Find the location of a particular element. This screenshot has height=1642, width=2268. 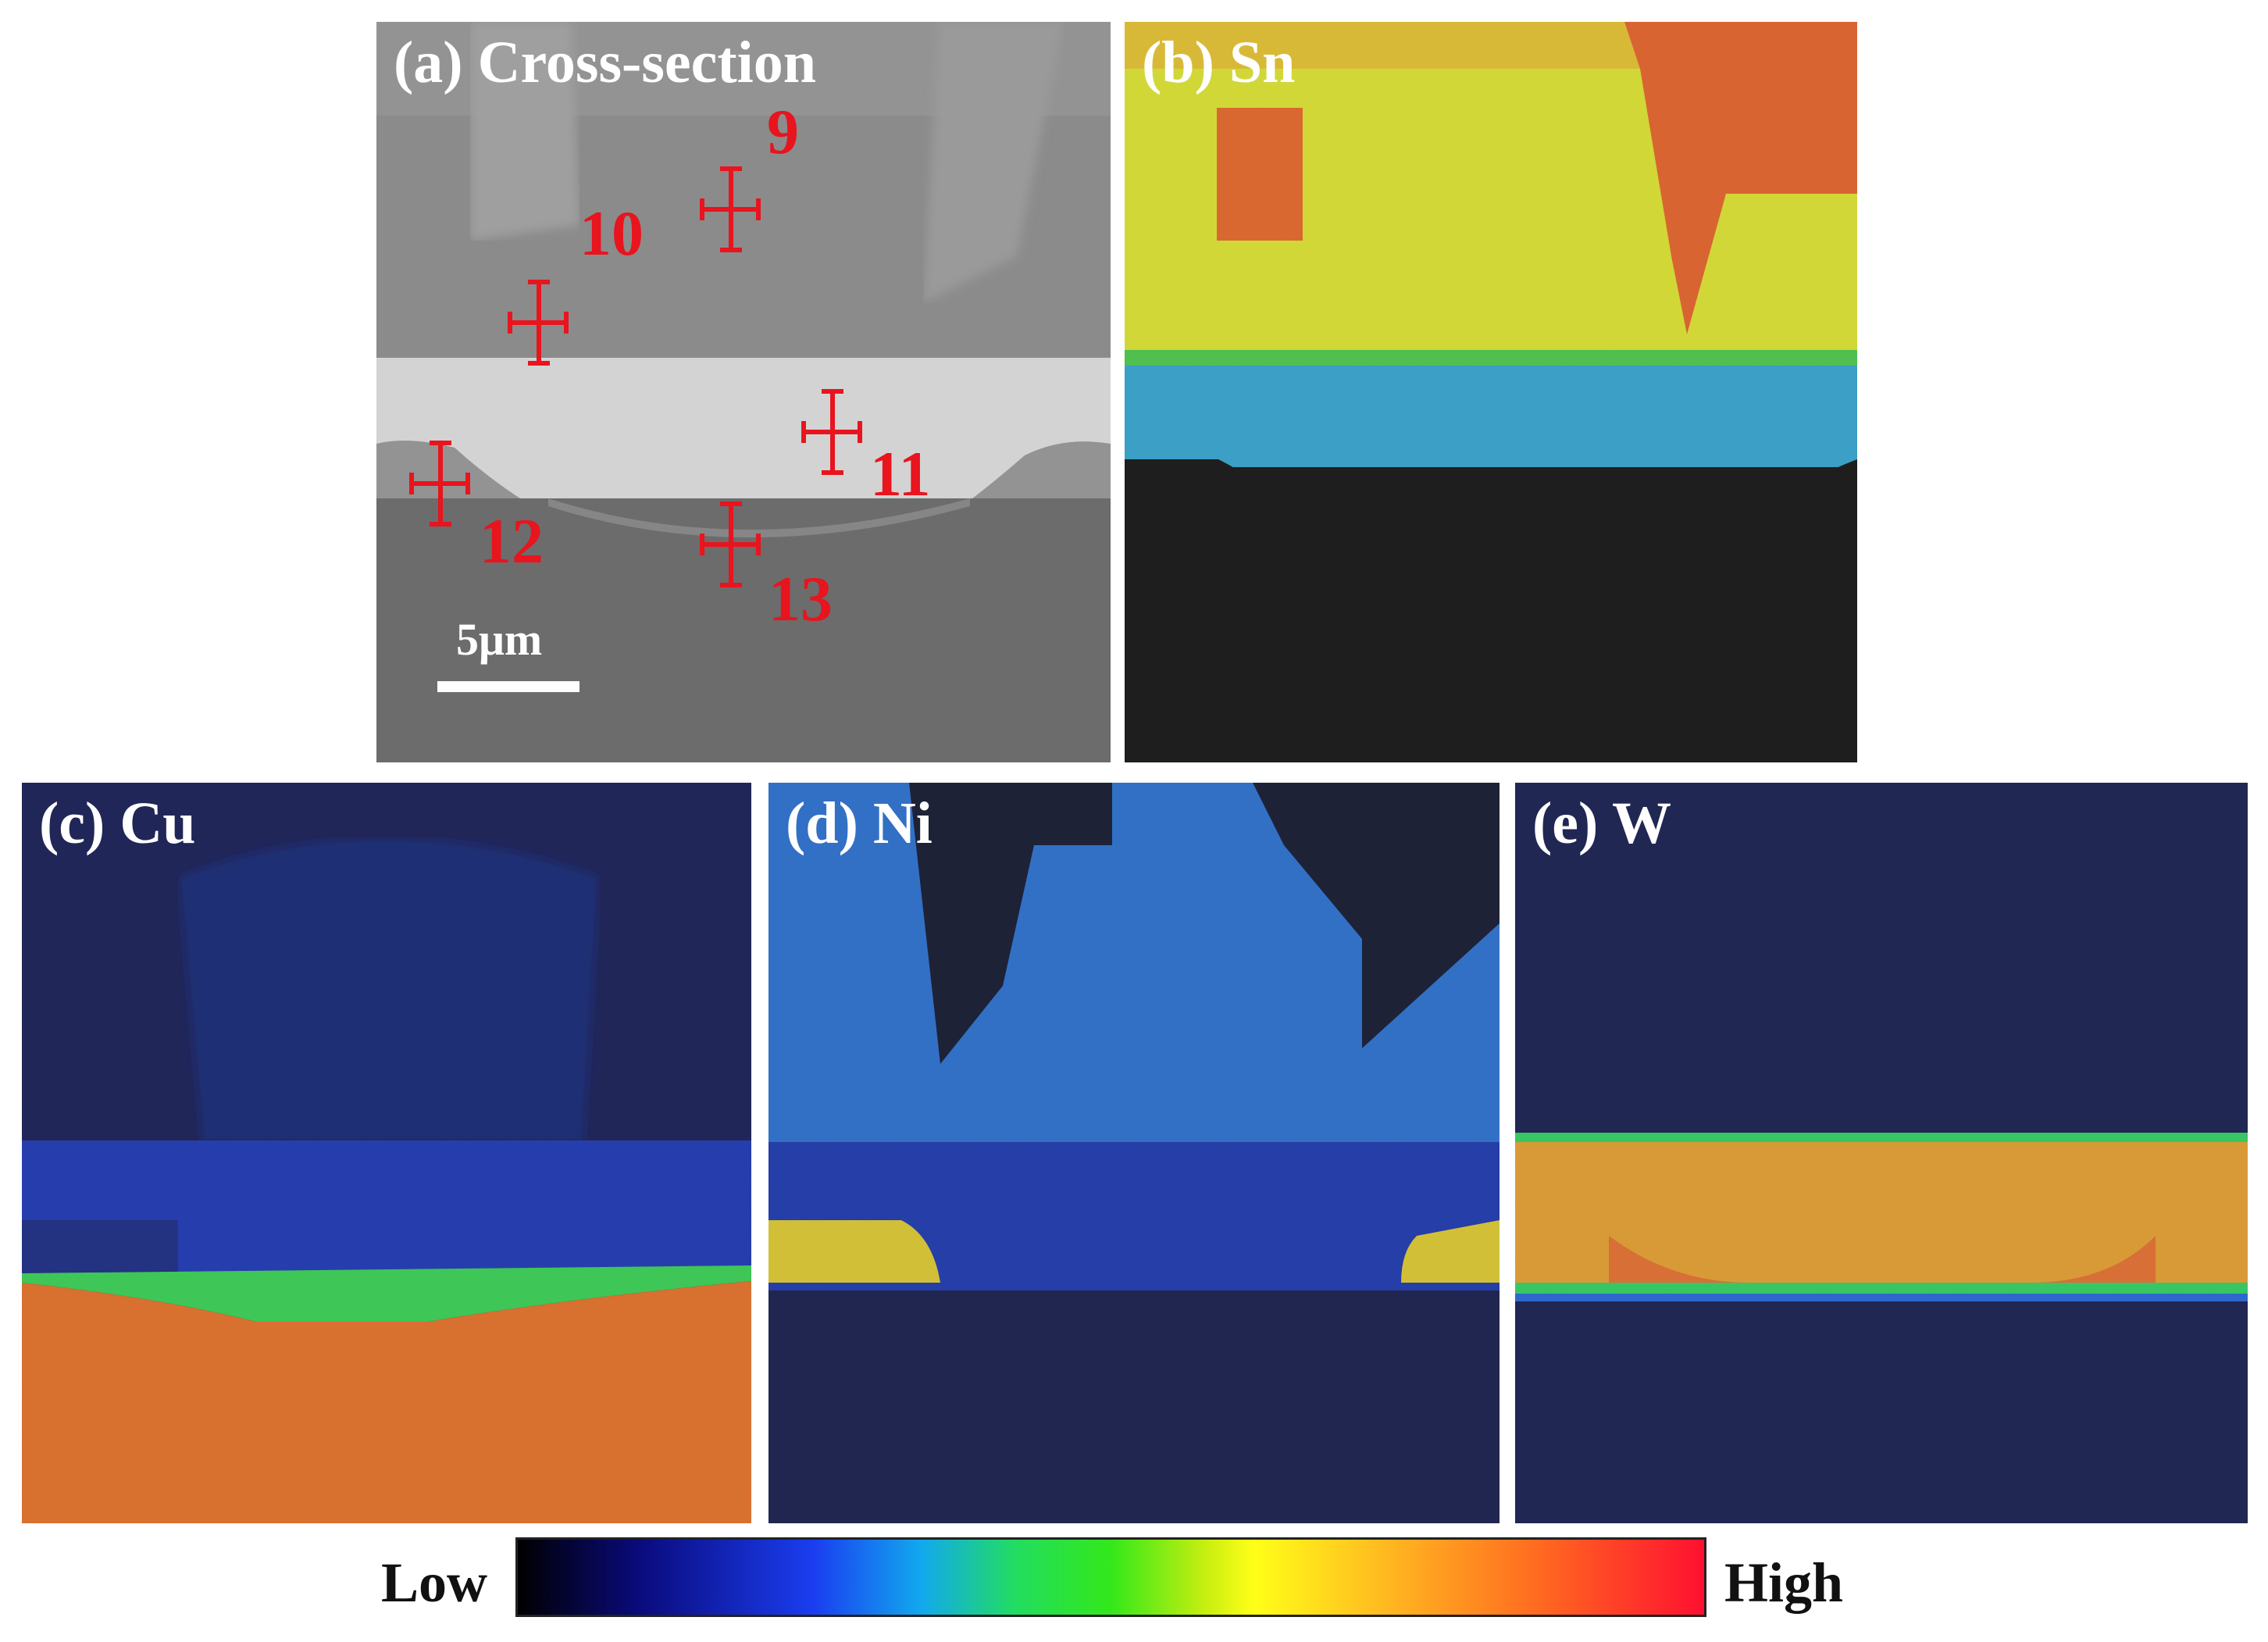

panel-e-label: (e) W is located at coordinates (1601, 824).